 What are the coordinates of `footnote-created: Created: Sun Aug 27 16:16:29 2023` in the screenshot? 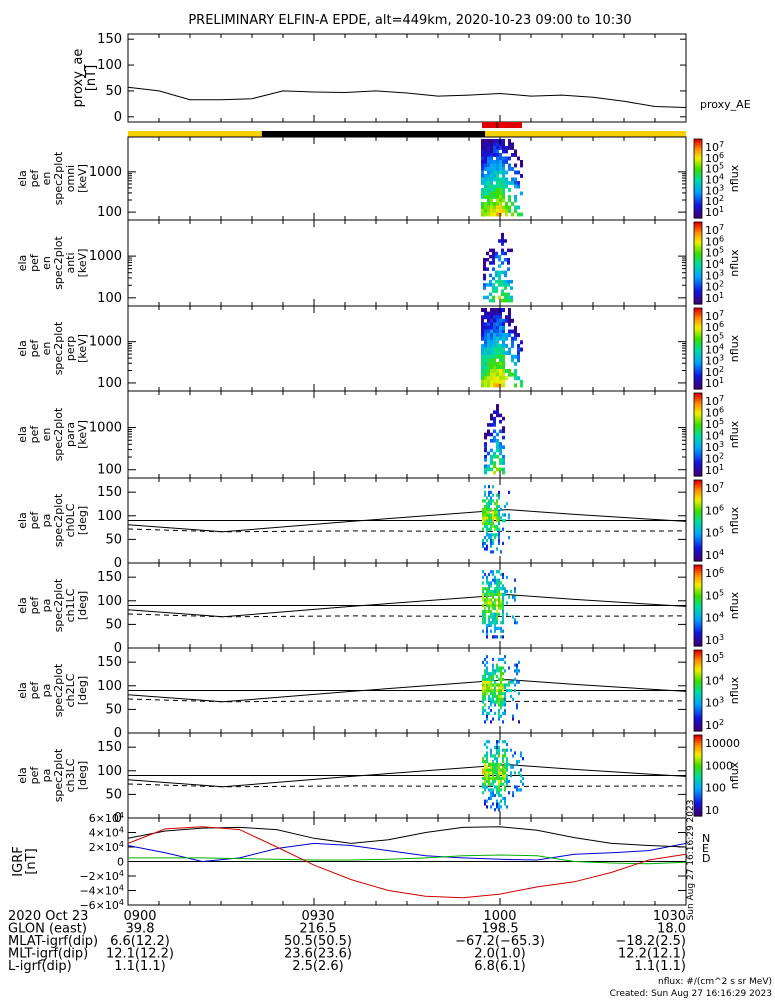 It's located at (691, 994).